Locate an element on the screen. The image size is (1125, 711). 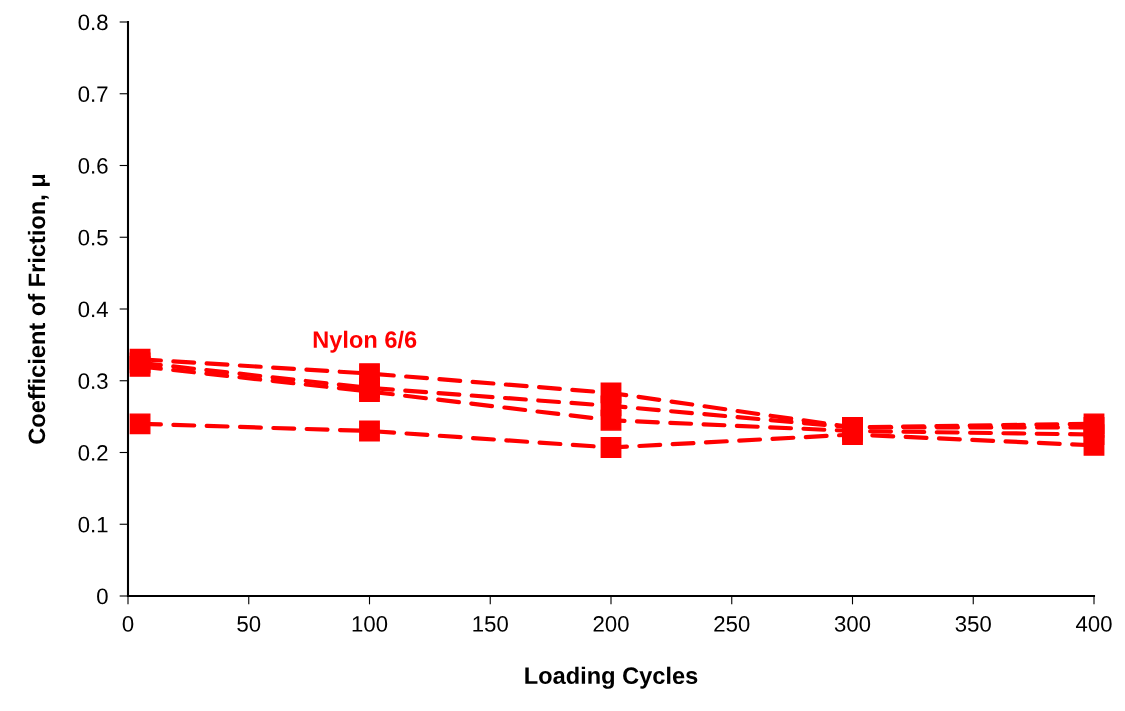
x-tick-label: 300 is located at coordinates (852, 624).